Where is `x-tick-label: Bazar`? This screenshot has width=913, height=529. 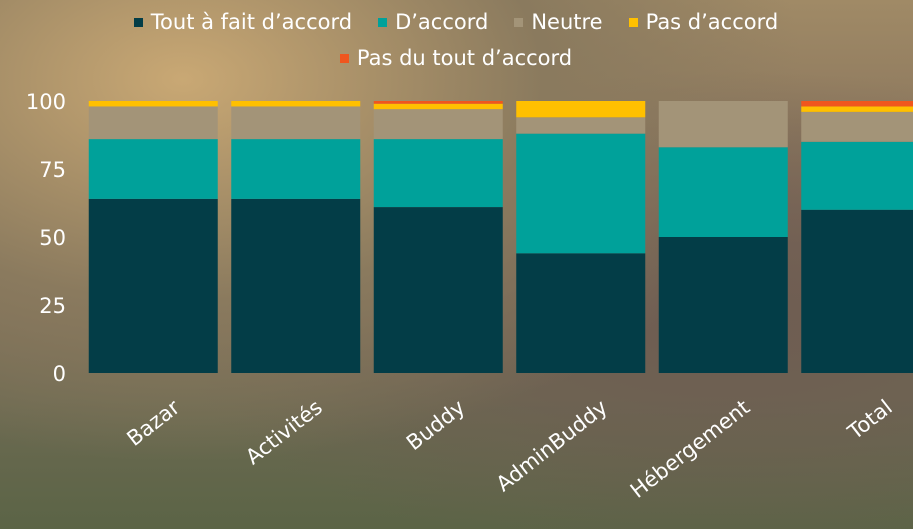
x-tick-label: Bazar is located at coordinates (153, 423).